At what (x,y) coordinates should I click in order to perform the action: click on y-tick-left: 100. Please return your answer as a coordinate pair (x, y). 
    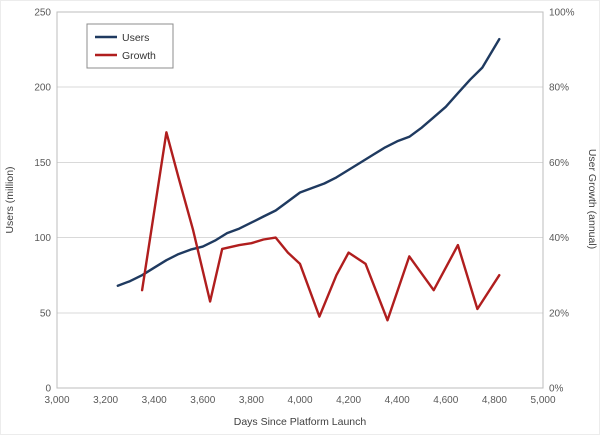
    Looking at the image, I should click on (42, 238).